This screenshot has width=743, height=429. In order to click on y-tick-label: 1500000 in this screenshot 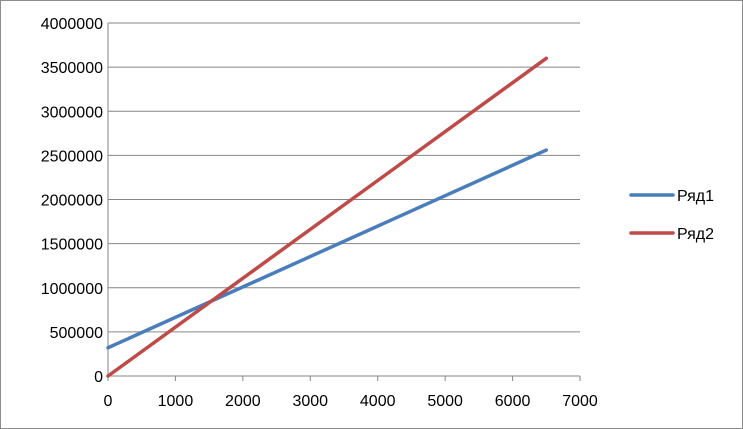, I will do `click(72, 245)`.